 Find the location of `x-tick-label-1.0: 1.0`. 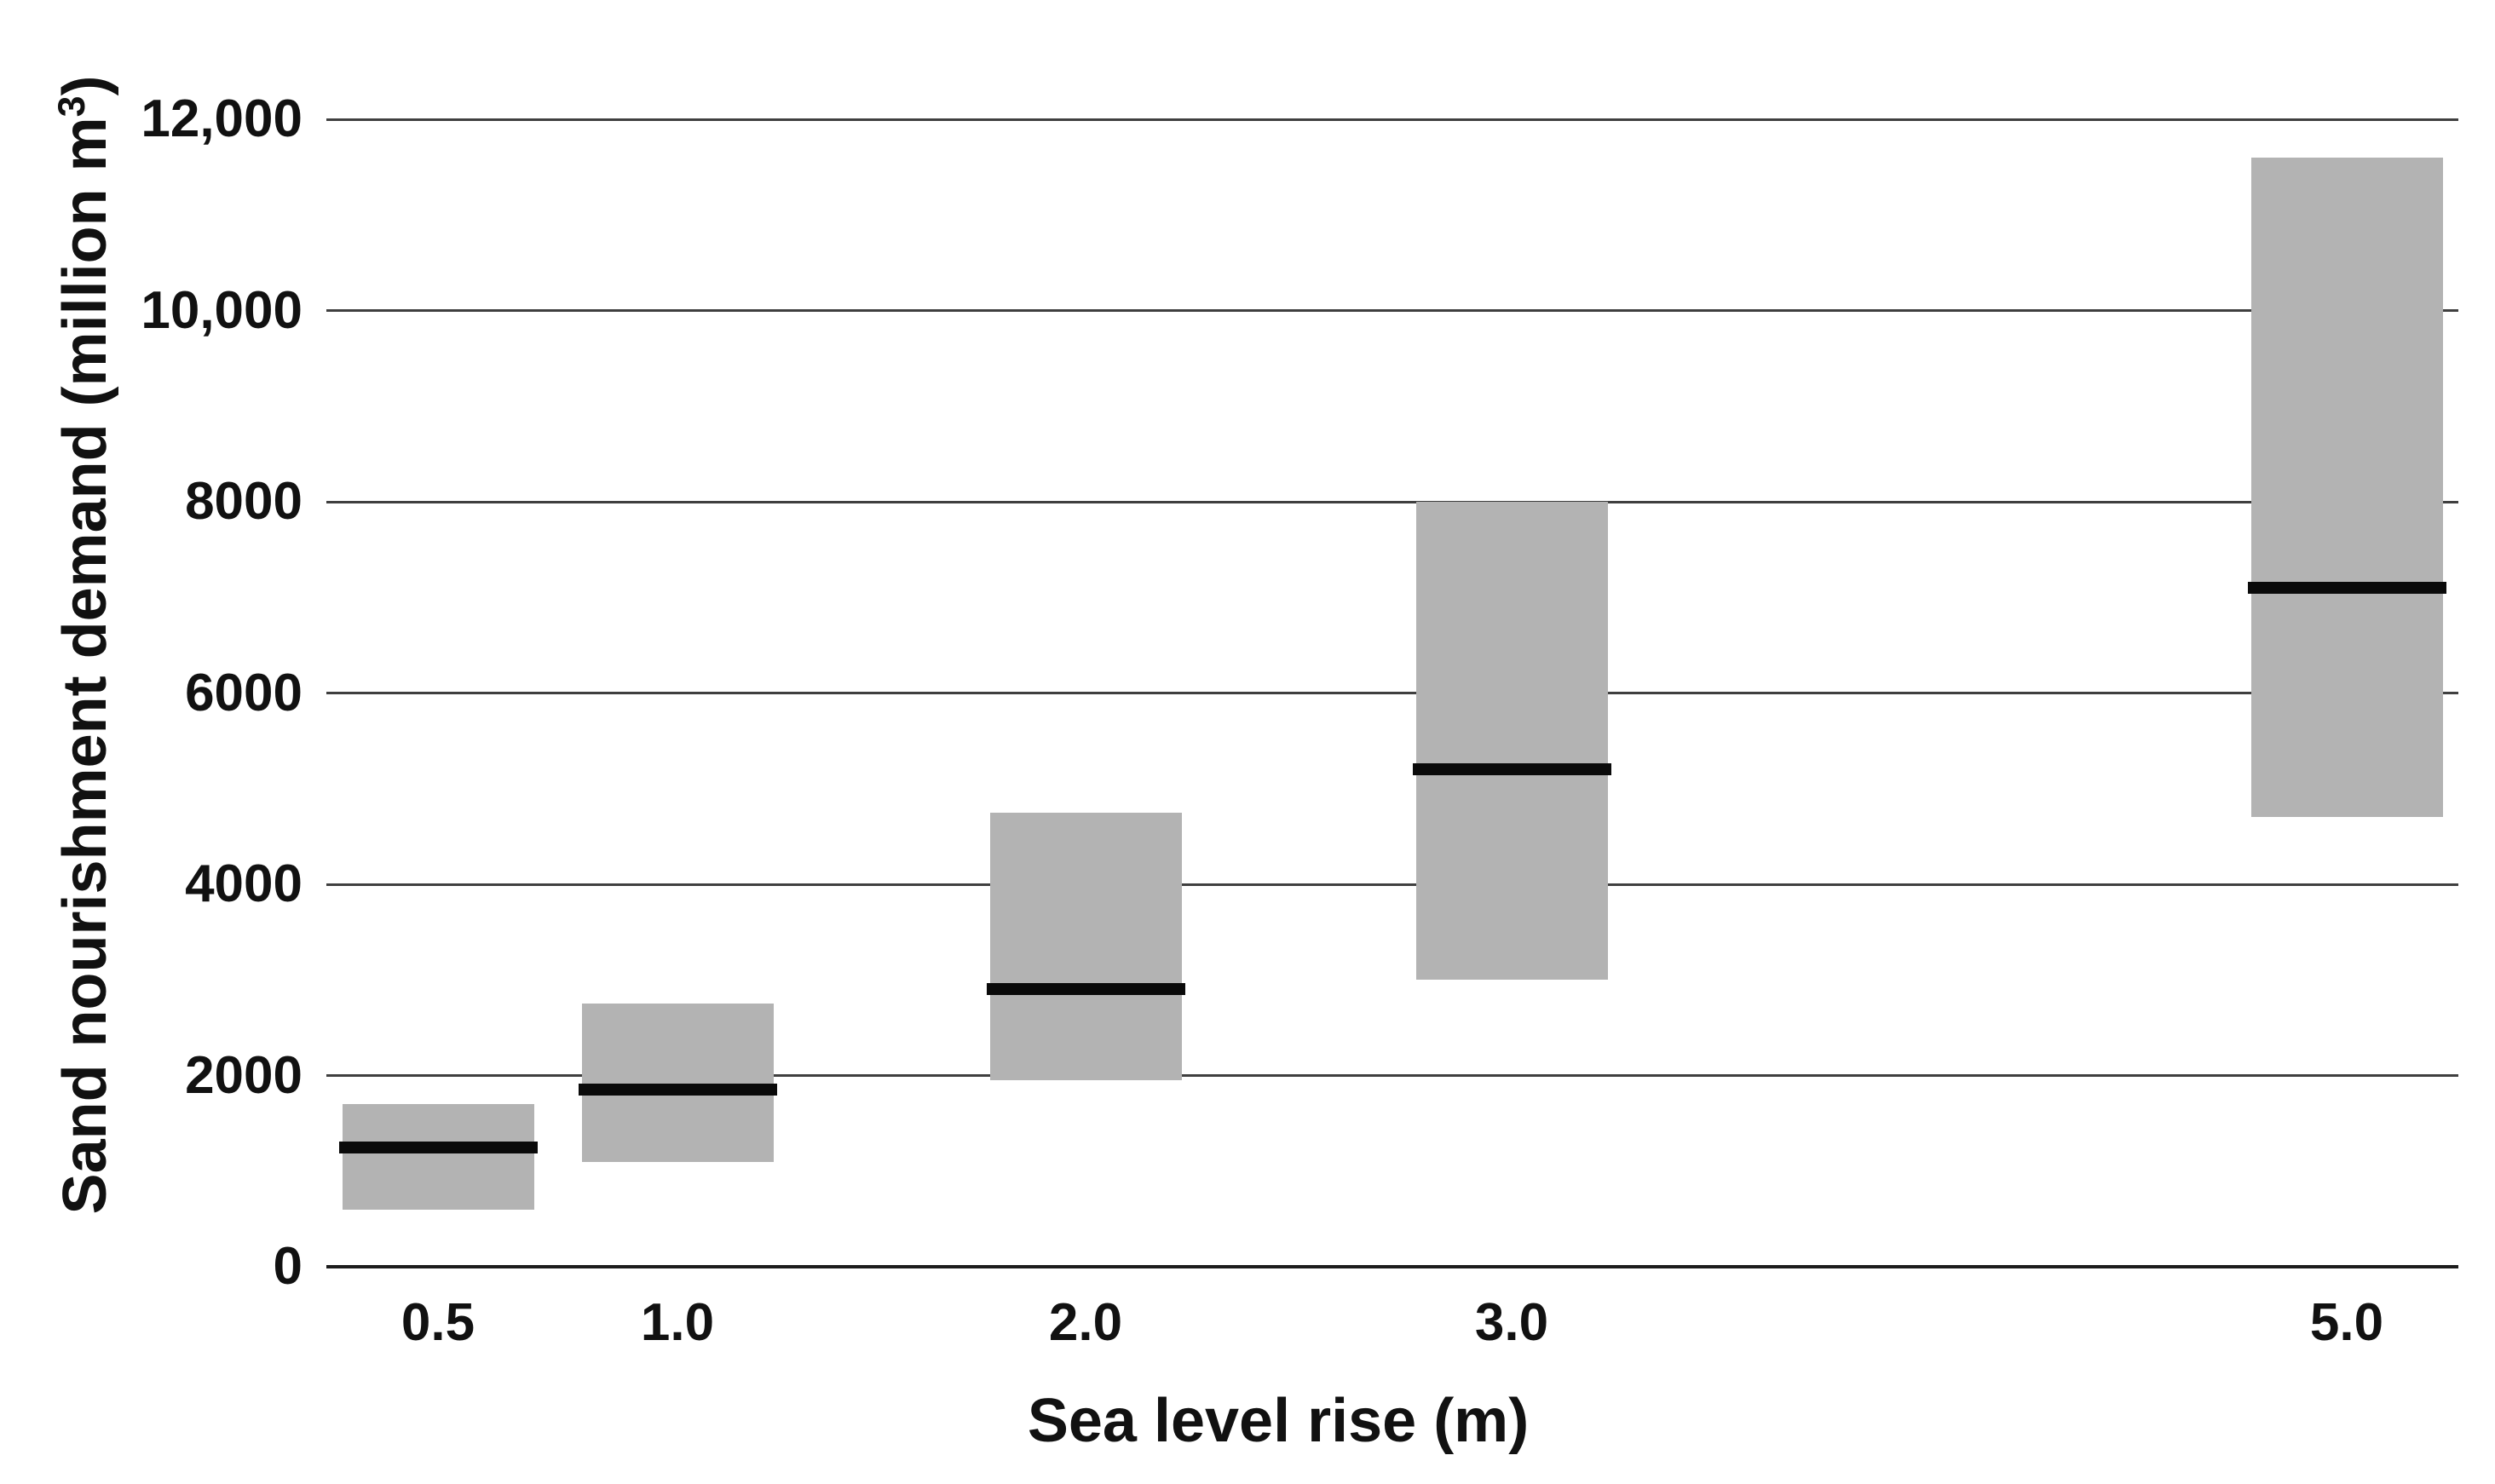

x-tick-label-1.0: 1.0 is located at coordinates (677, 1322).